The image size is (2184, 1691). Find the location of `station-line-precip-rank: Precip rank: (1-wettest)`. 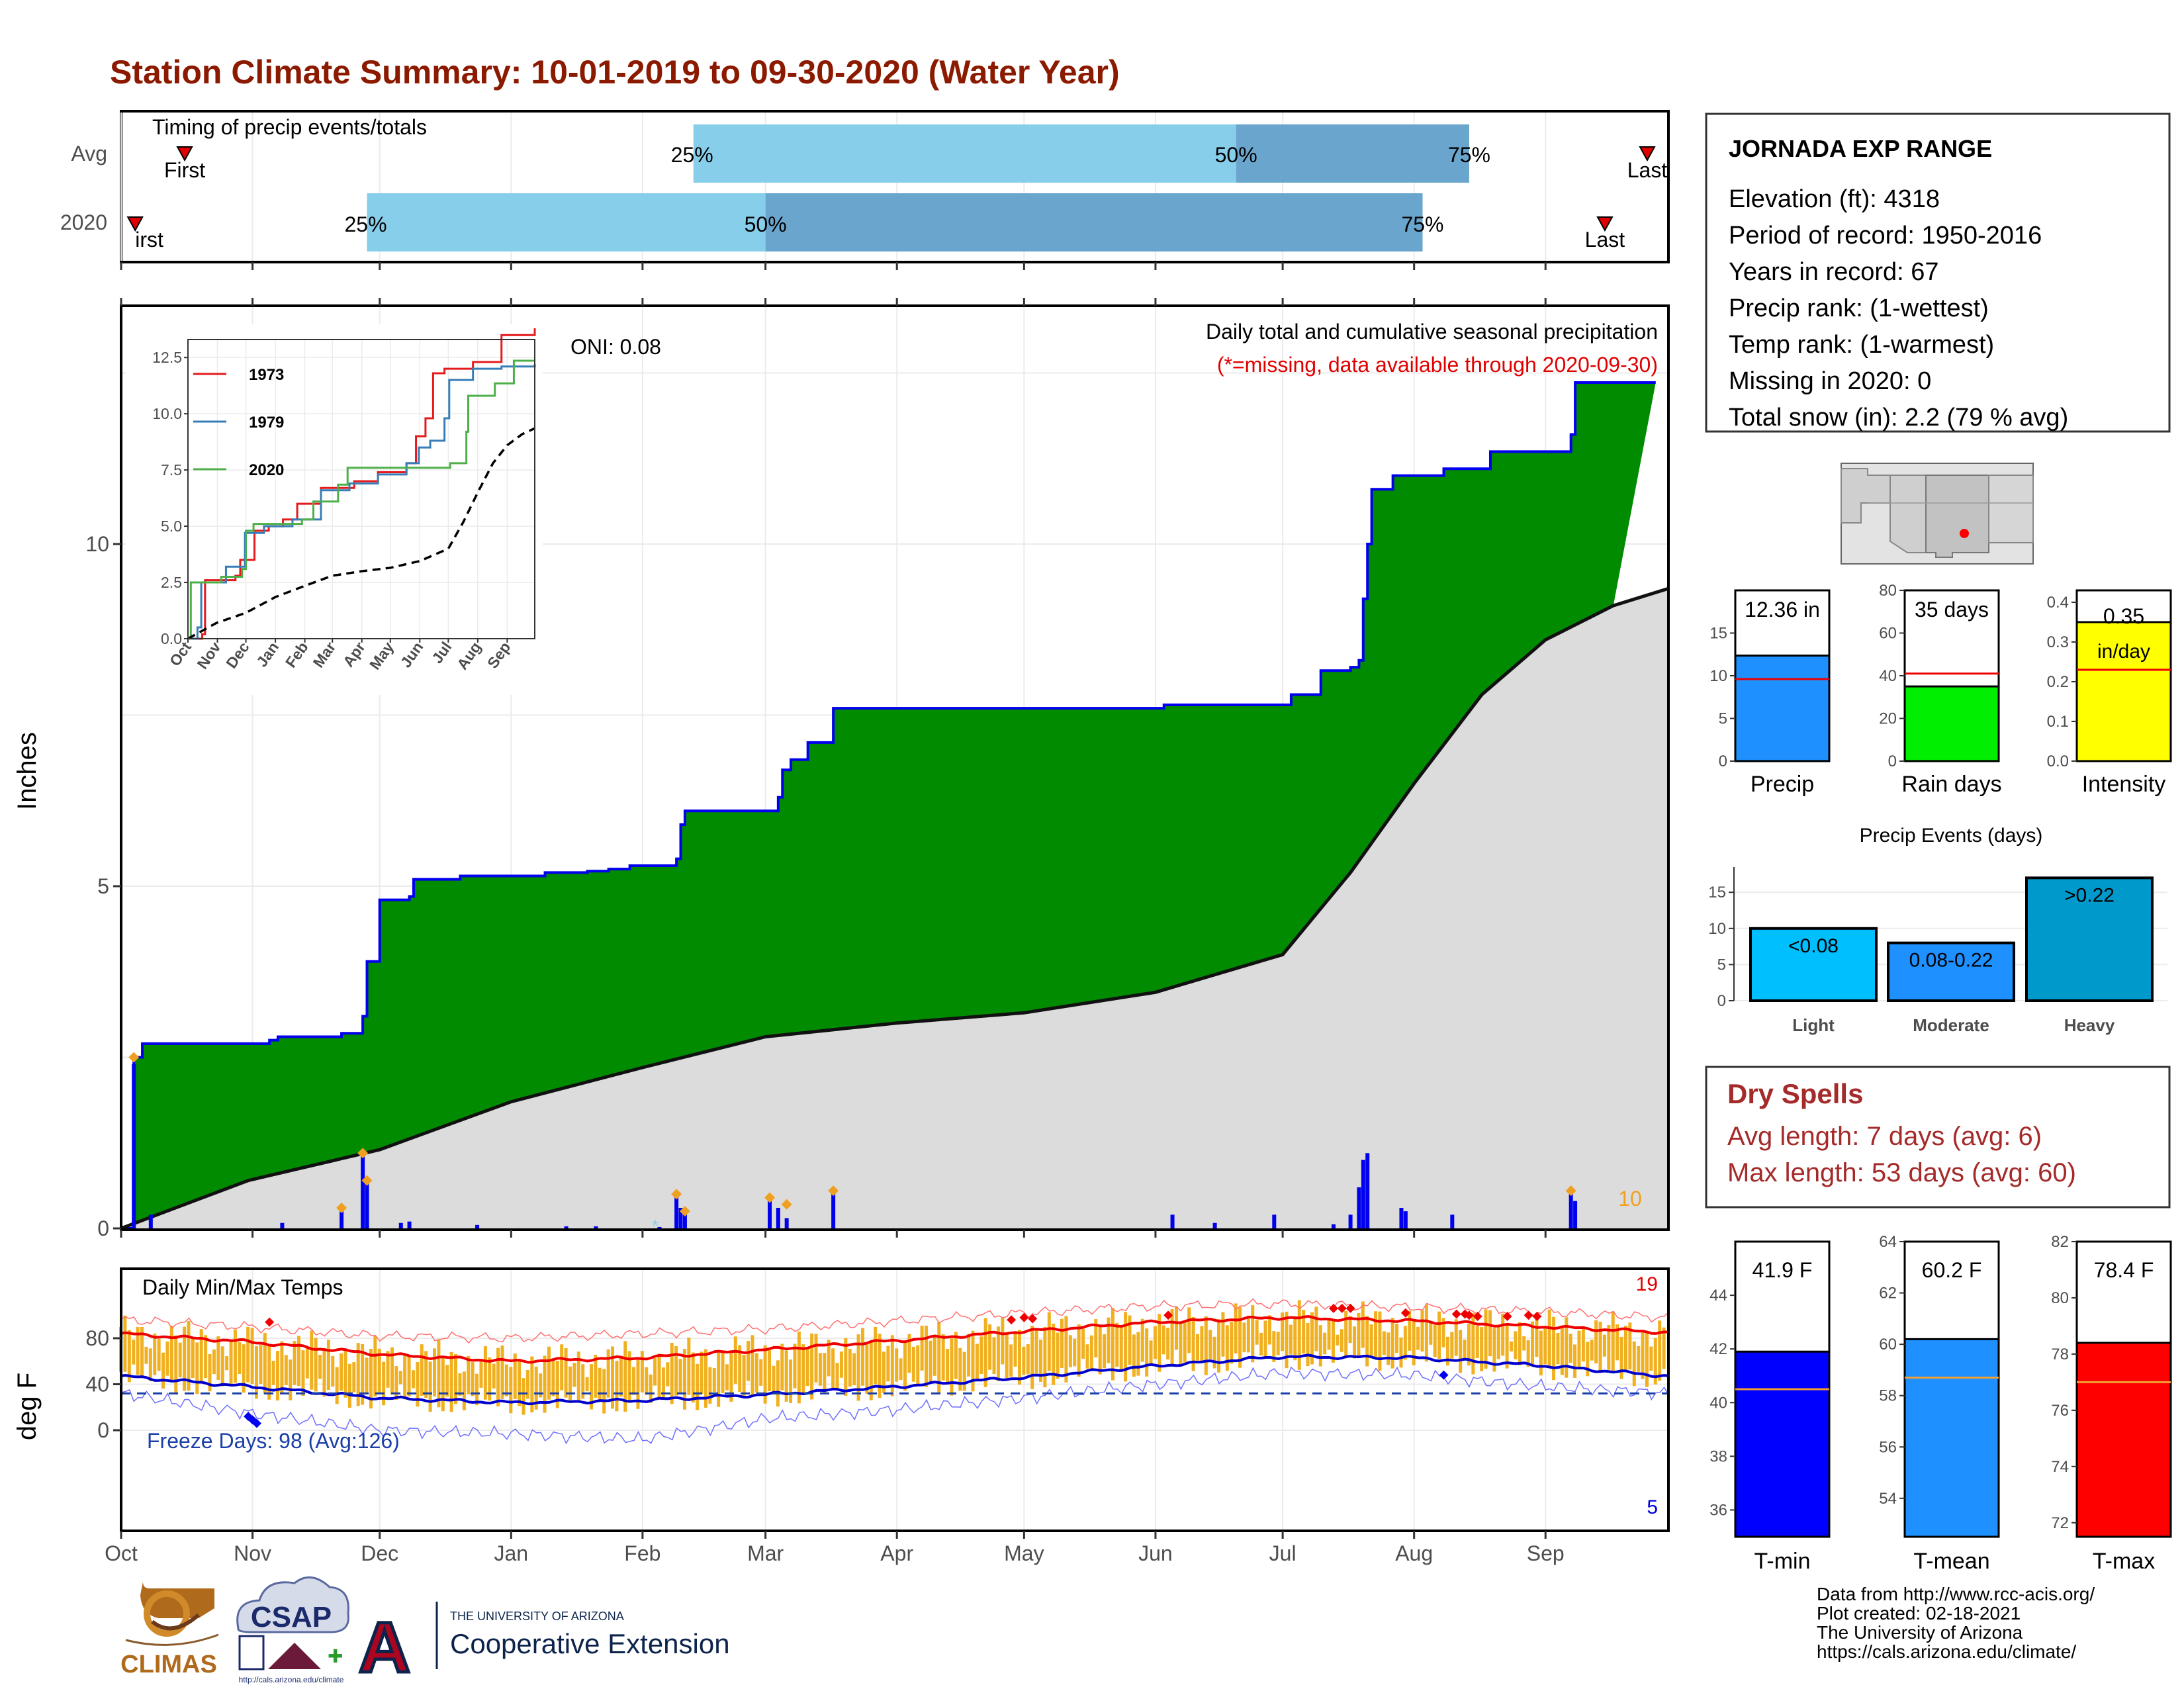

station-line-precip-rank: Precip rank: (1-wettest) is located at coordinates (1859, 308).